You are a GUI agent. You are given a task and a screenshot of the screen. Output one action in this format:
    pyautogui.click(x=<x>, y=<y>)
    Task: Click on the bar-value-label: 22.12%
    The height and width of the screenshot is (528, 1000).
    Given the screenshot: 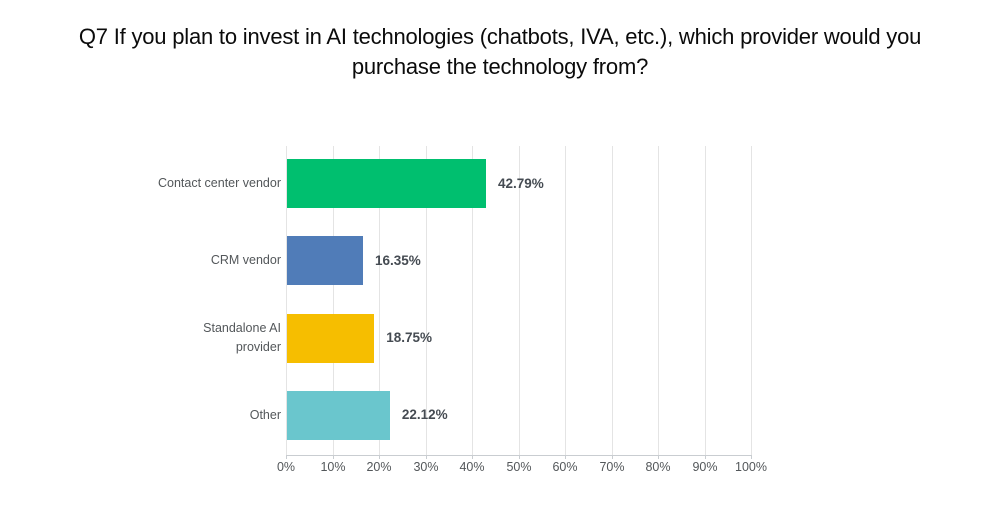 What is the action you would take?
    pyautogui.click(x=424, y=415)
    